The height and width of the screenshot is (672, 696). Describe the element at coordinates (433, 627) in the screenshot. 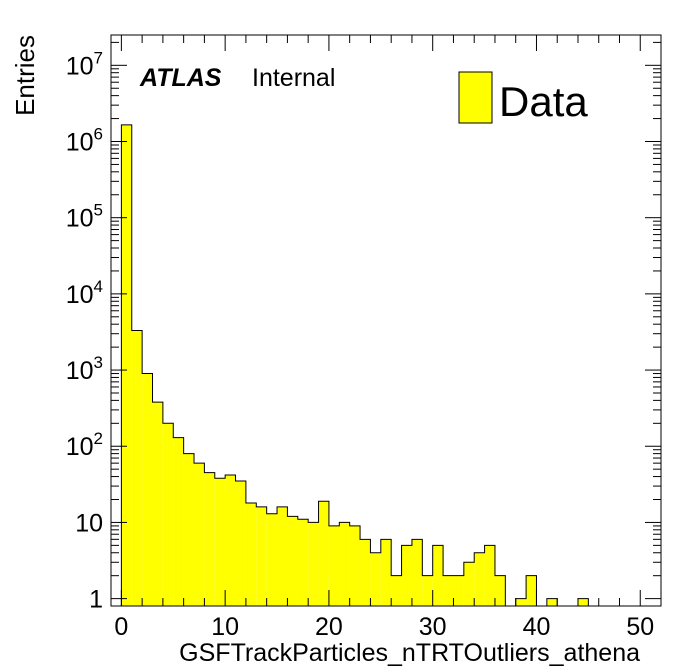

I see `x-tick-label: 30` at that location.